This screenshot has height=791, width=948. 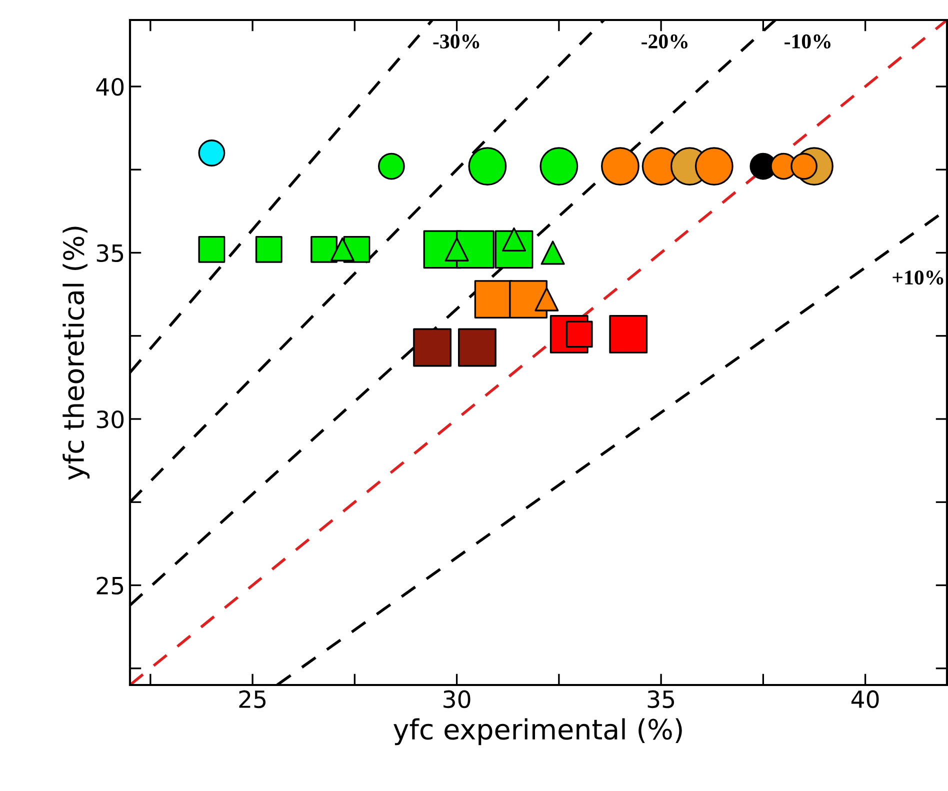 I want to click on x-tick-label: 40, so click(x=865, y=699).